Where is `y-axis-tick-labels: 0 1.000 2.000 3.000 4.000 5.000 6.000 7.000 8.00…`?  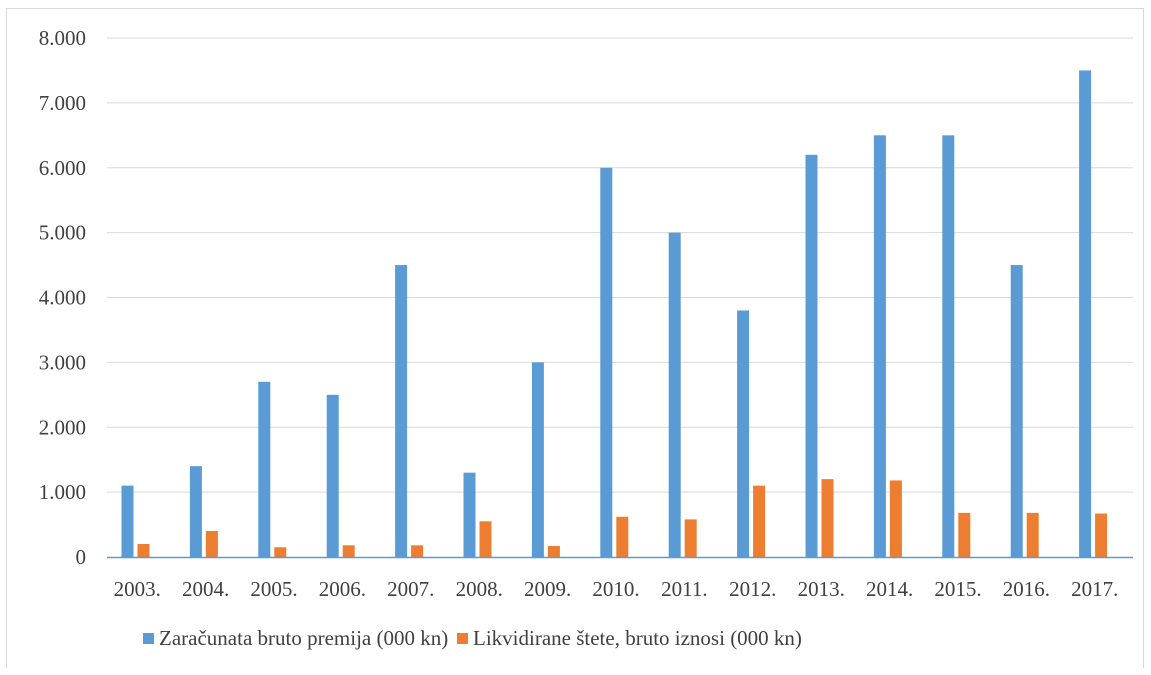 y-axis-tick-labels: 0 1.000 2.000 3.000 4.000 5.000 6.000 7.000 8.00… is located at coordinates (62, 297).